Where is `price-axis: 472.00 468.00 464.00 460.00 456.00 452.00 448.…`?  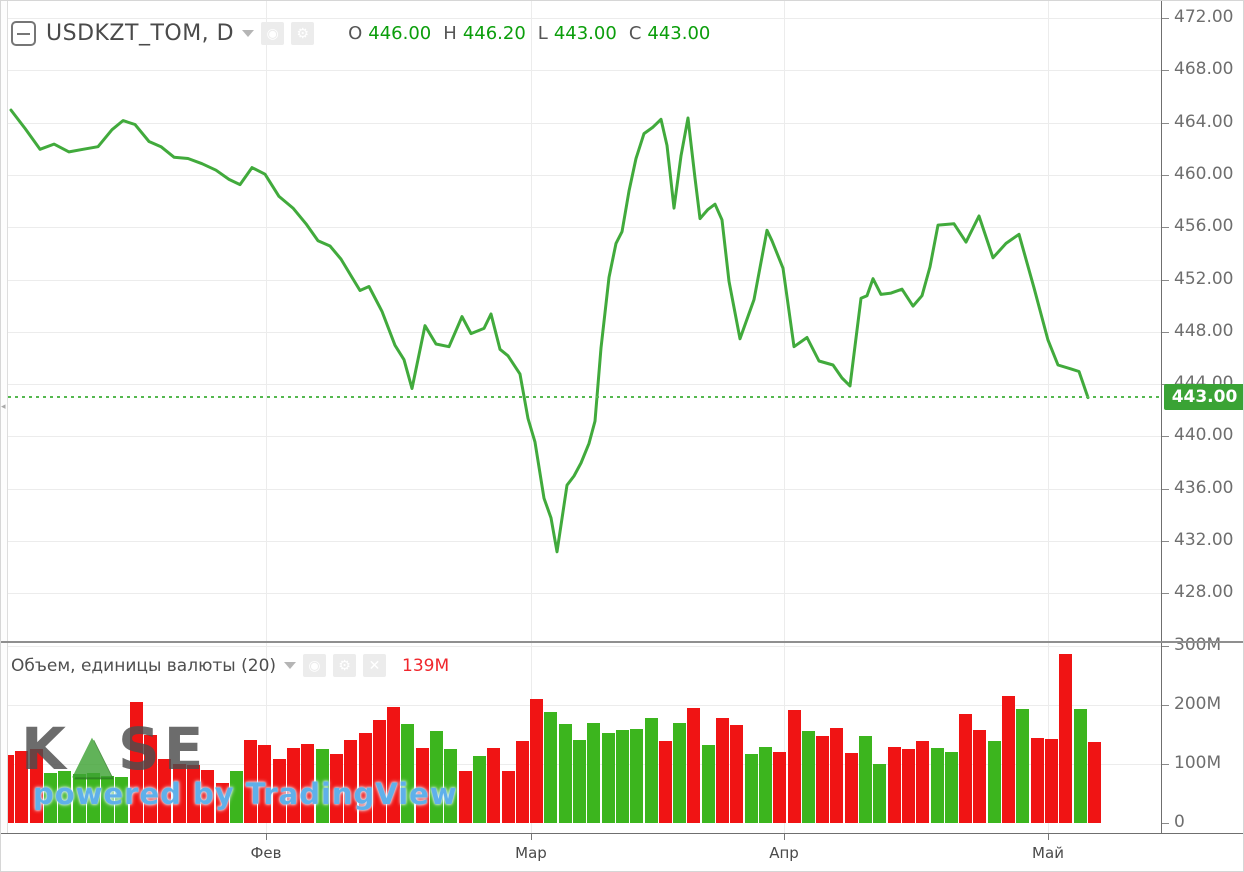
price-axis: 472.00 468.00 464.00 460.00 456.00 452.00 448.… is located at coordinates (1202, 417).